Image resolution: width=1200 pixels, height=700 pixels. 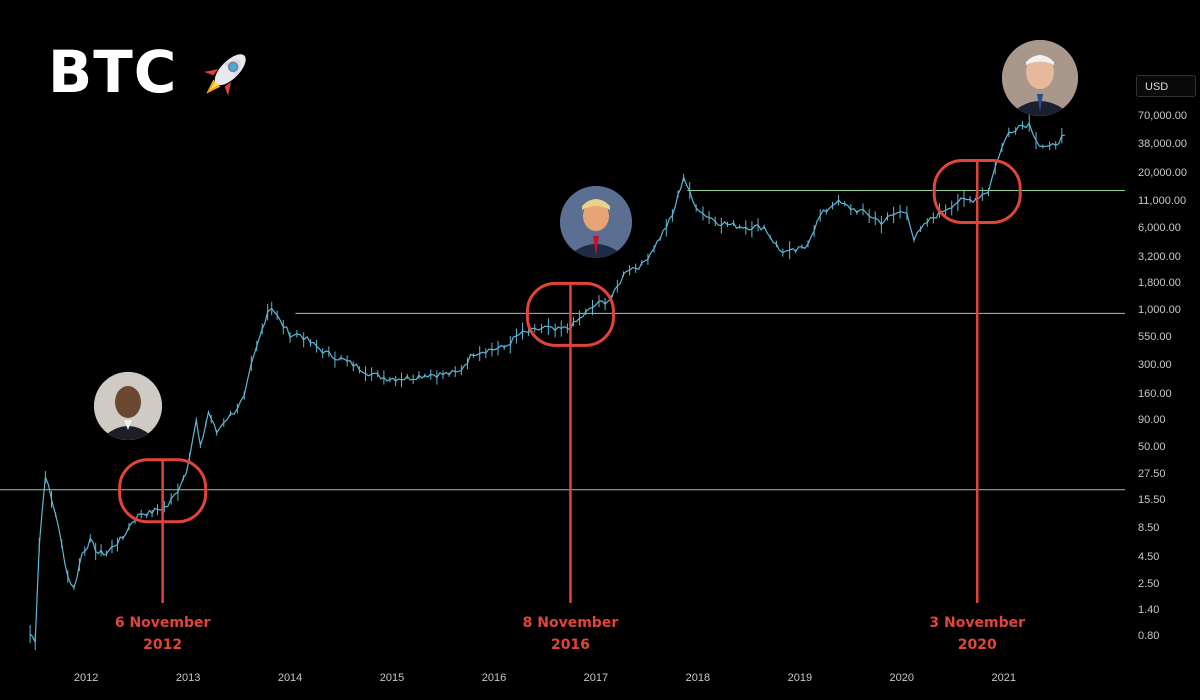 What do you see at coordinates (596, 222) in the screenshot?
I see `portrait-2016-avatar` at bounding box center [596, 222].